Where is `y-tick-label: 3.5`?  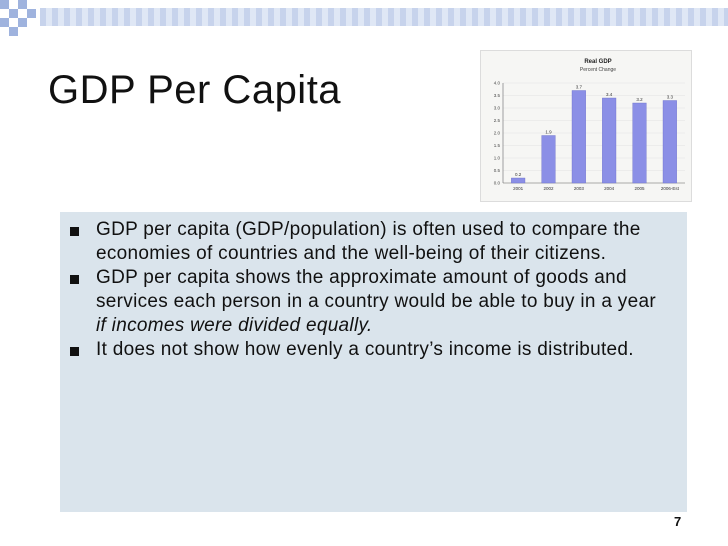 y-tick-label: 3.5 is located at coordinates (497, 95).